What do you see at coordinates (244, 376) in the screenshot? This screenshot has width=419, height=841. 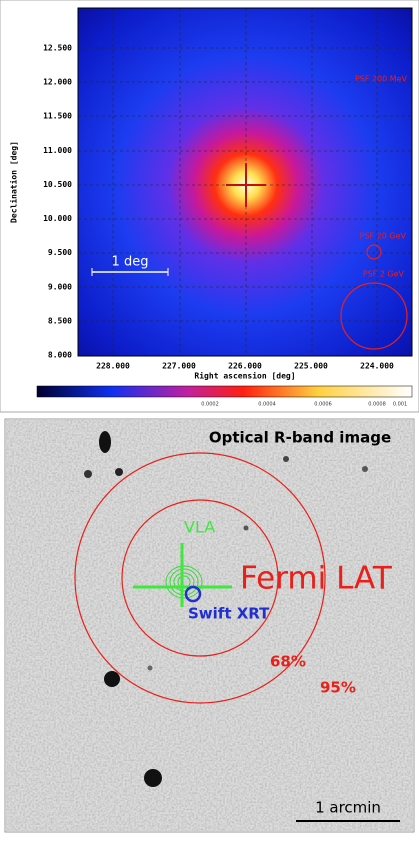 I see `x-axis-title: Right ascension [deg]` at bounding box center [244, 376].